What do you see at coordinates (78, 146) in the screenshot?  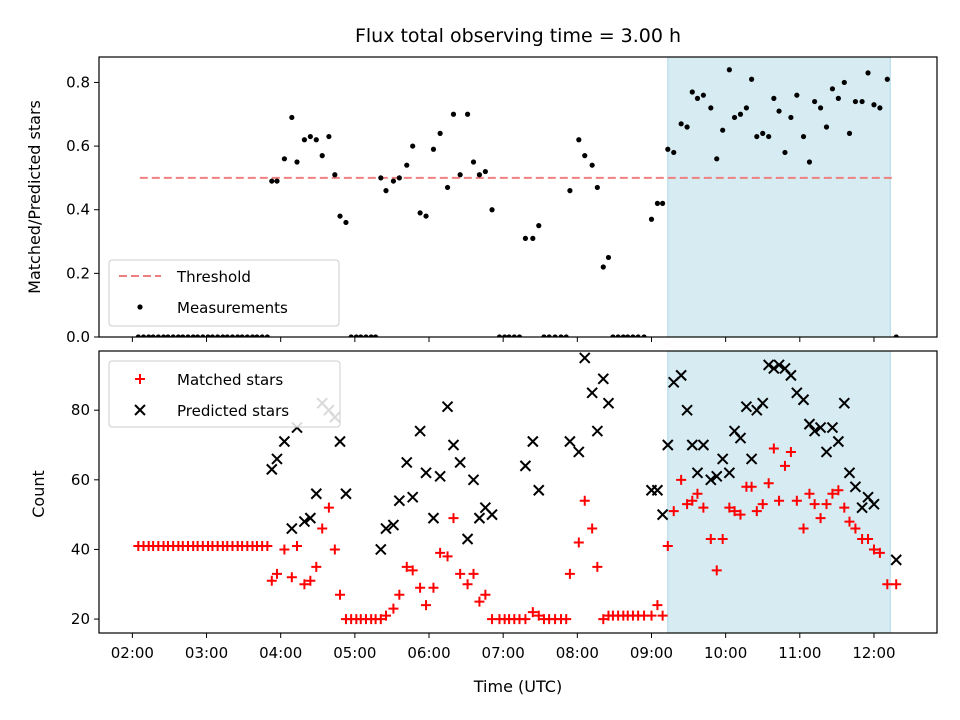 I see `y-tick-label: 0.6` at bounding box center [78, 146].